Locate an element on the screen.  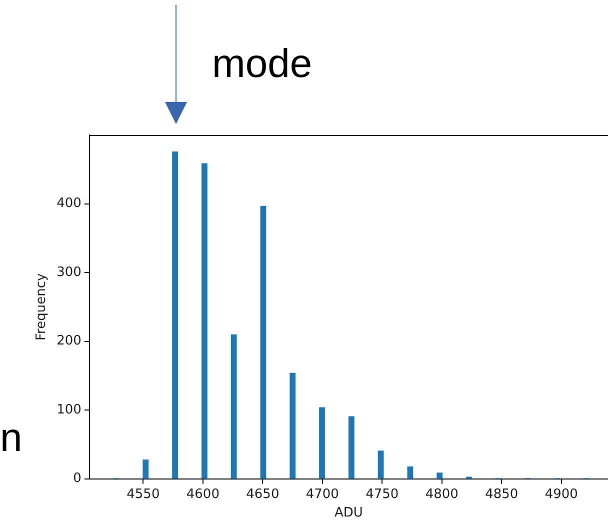
y-tick-label: 300 is located at coordinates (69, 272).